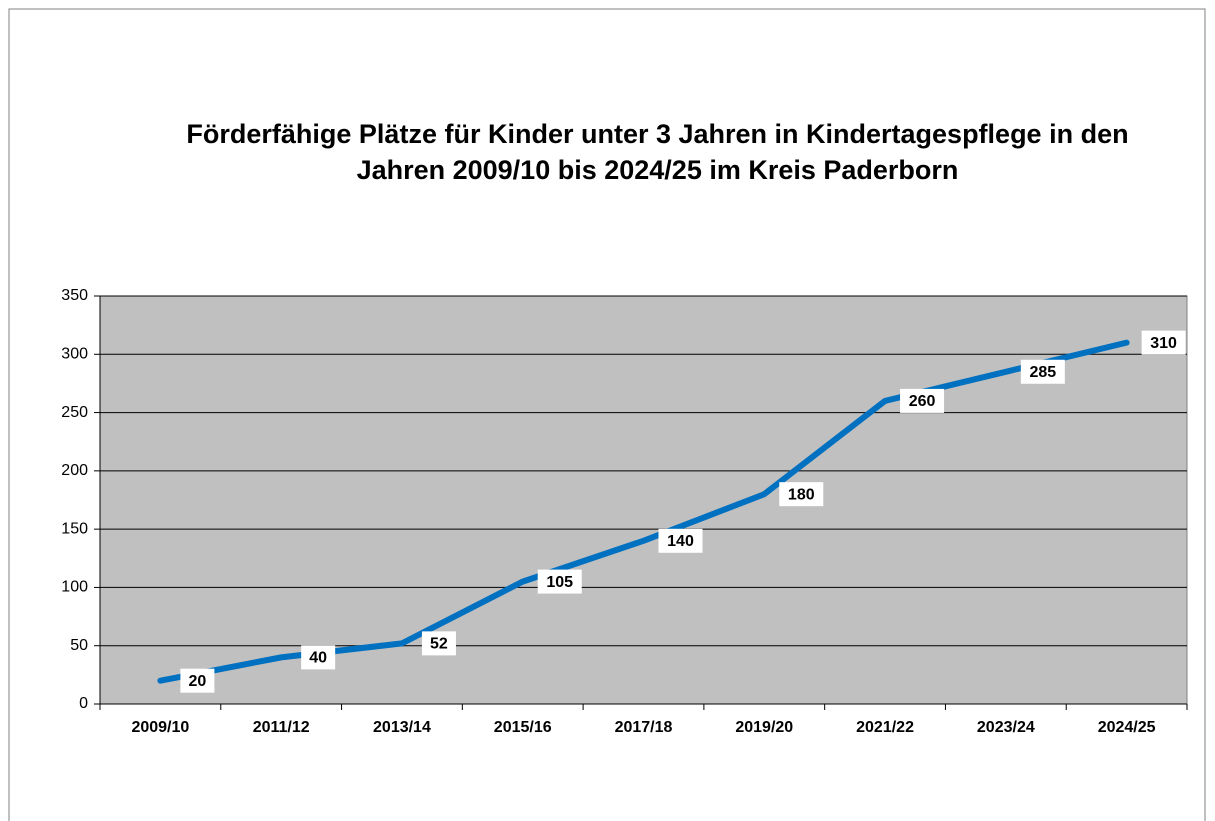 Image resolution: width=1215 pixels, height=821 pixels. What do you see at coordinates (74, 295) in the screenshot?
I see `y-tick-label: 350` at bounding box center [74, 295].